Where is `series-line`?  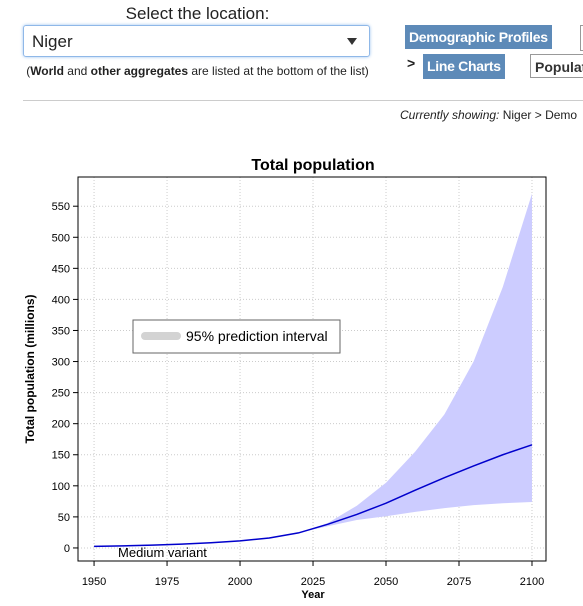
series-line is located at coordinates (313, 496).